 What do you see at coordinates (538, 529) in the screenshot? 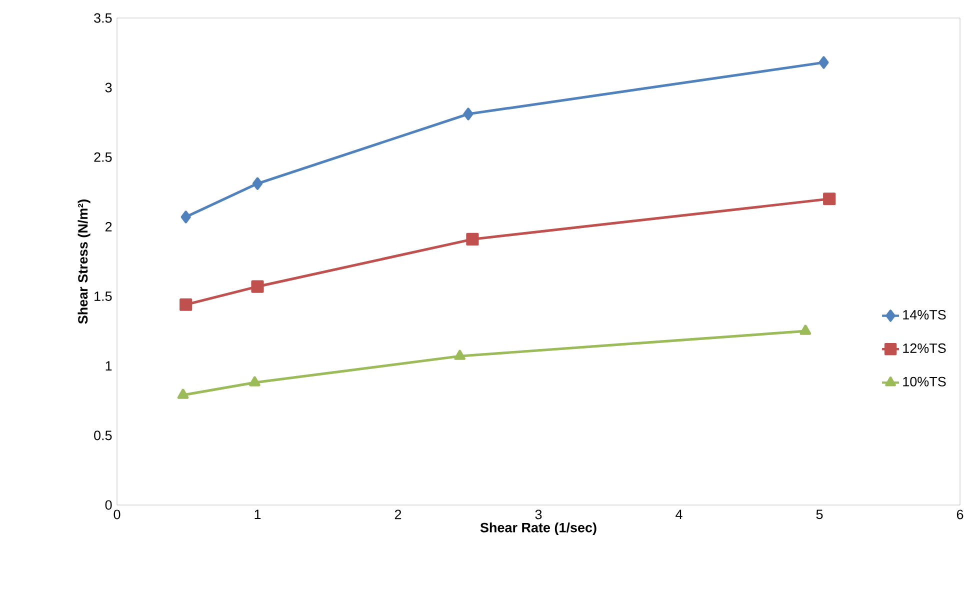
I see `x-axis-title: Shear Rate (1/sec)` at bounding box center [538, 529].